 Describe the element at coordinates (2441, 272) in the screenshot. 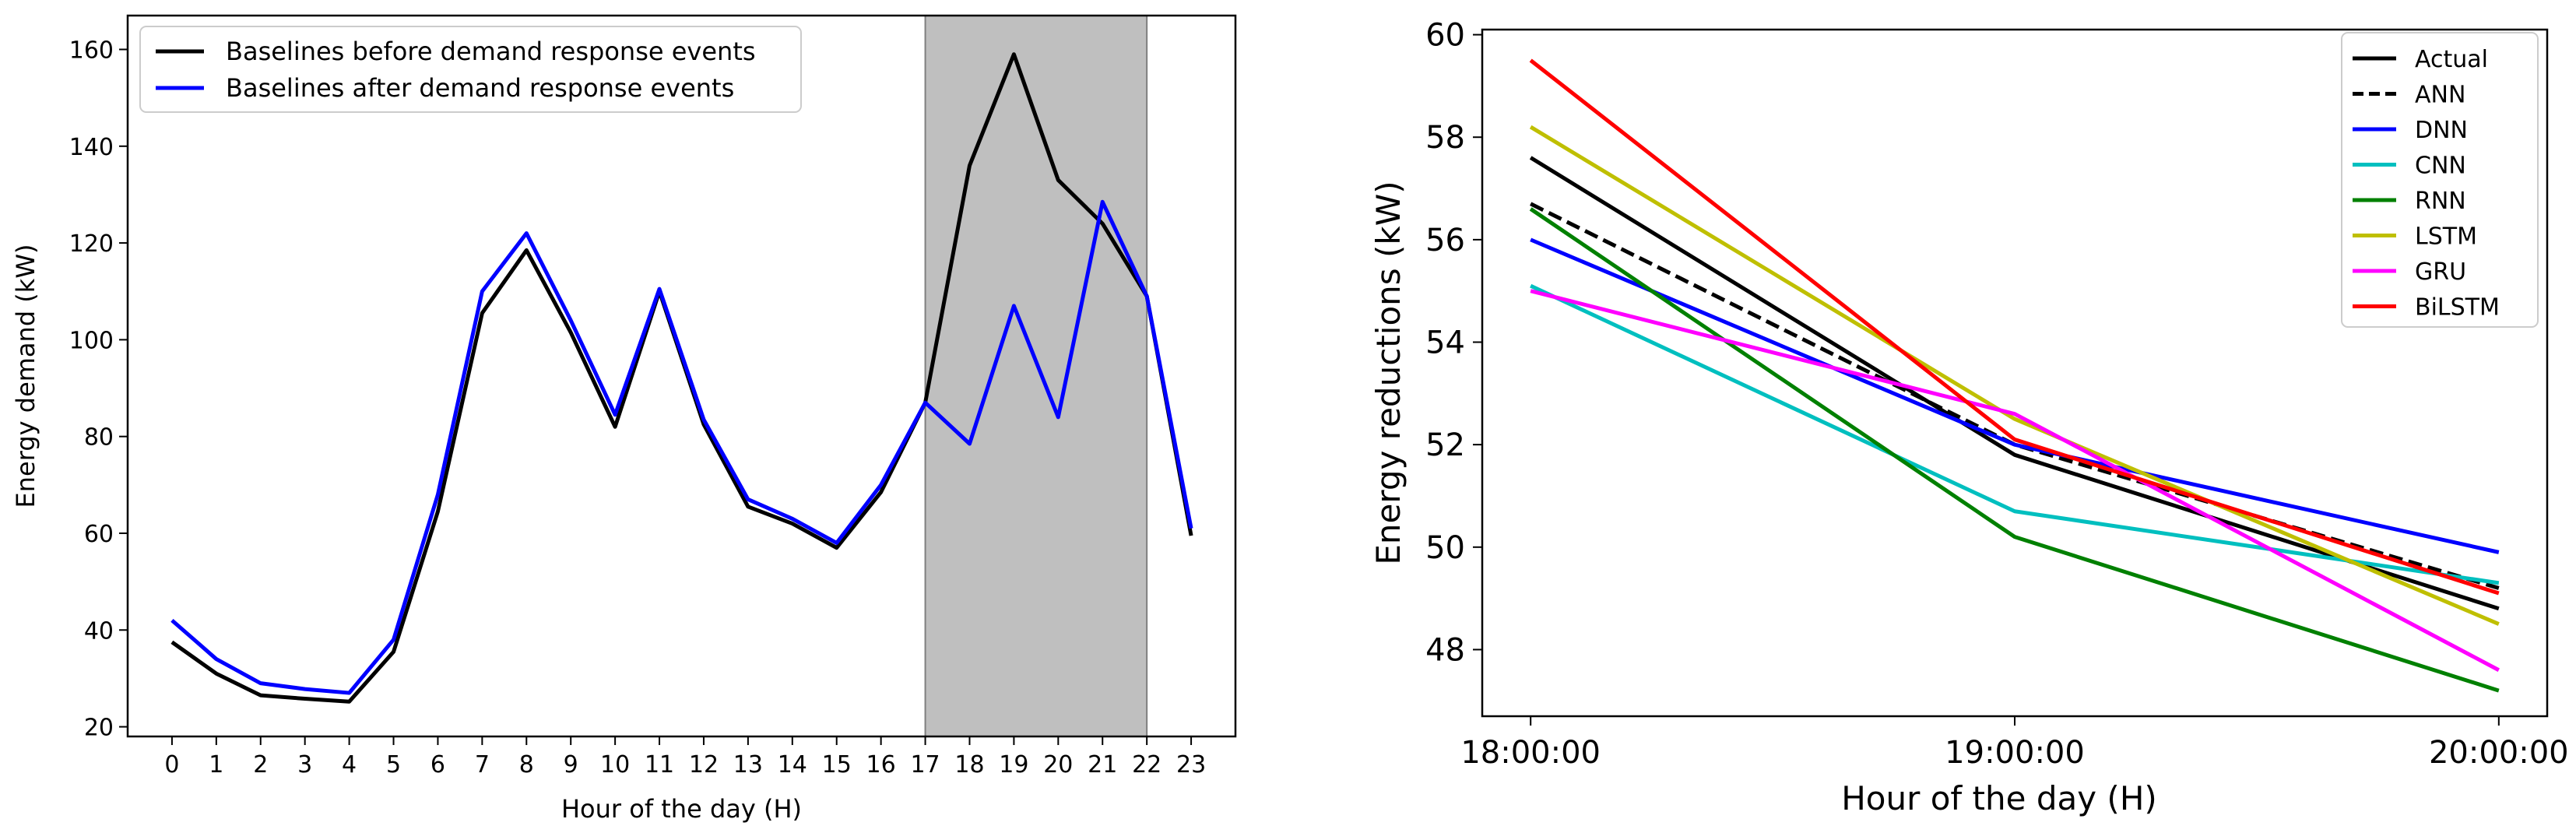

I see `legend-label: GRU` at that location.